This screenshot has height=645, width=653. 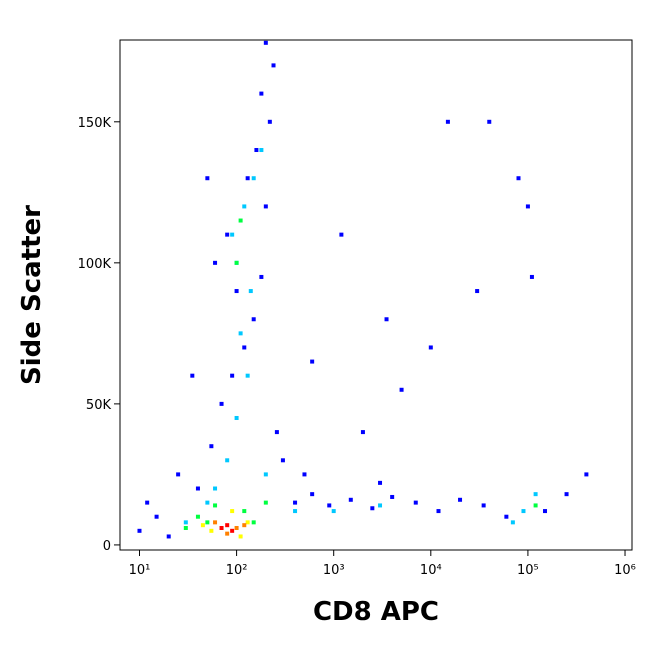 What do you see at coordinates (334, 570) in the screenshot?
I see `x-tick-label: 10³` at bounding box center [334, 570].